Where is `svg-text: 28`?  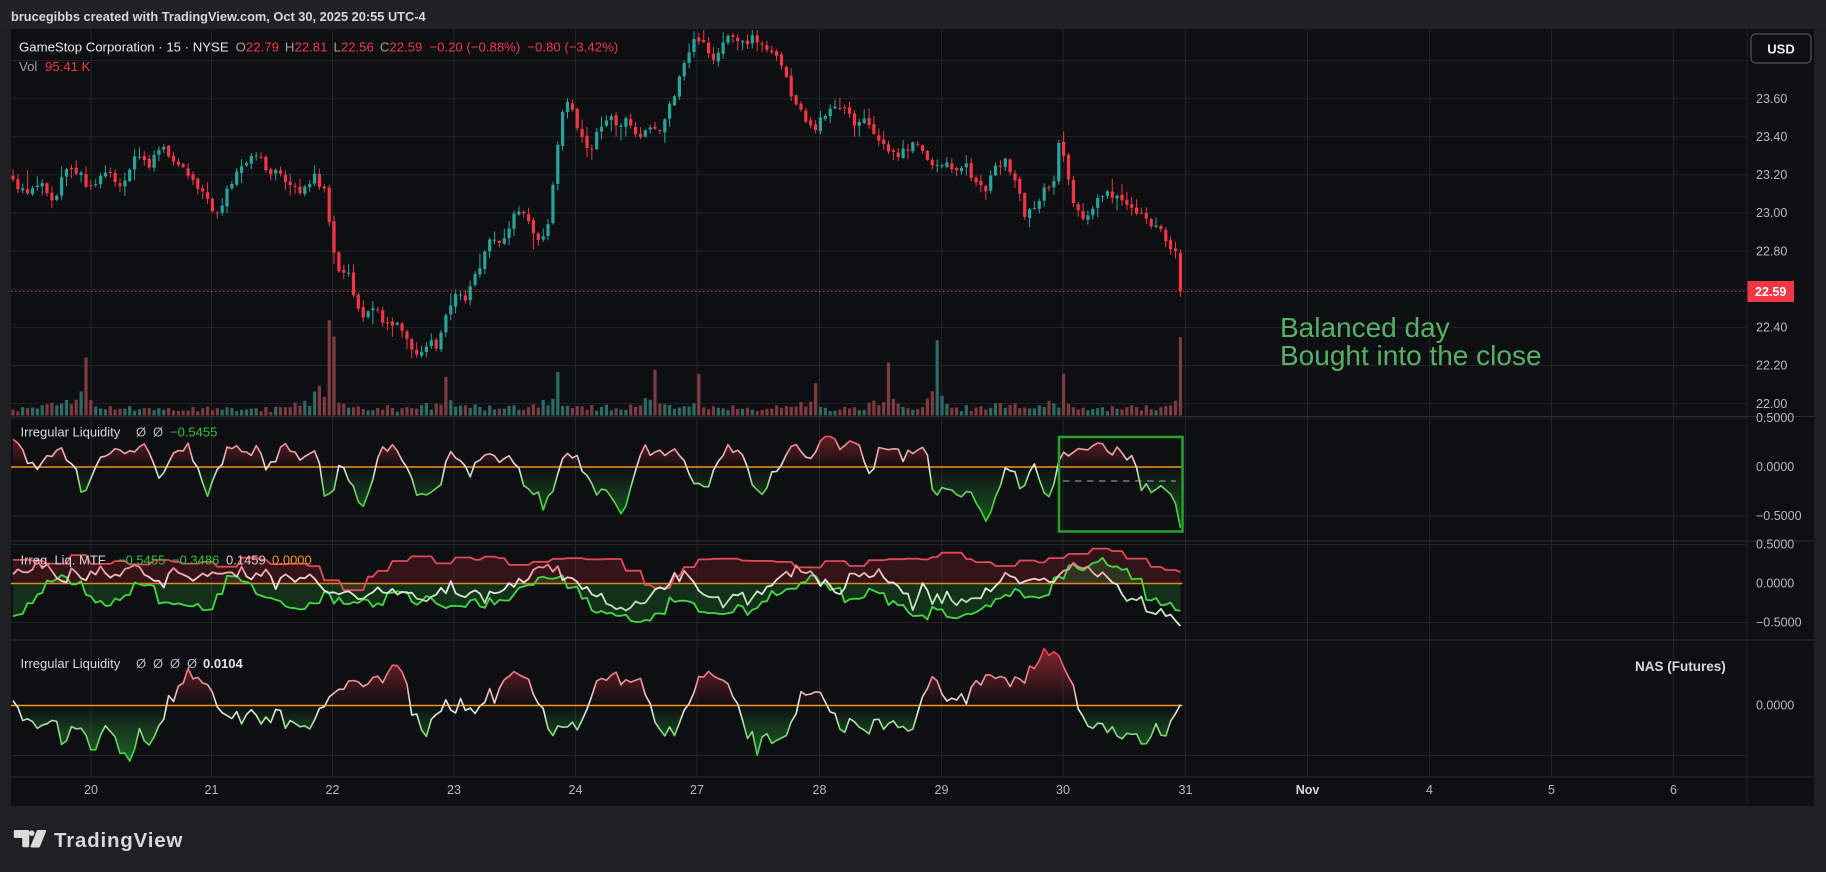 svg-text: 28 is located at coordinates (820, 790).